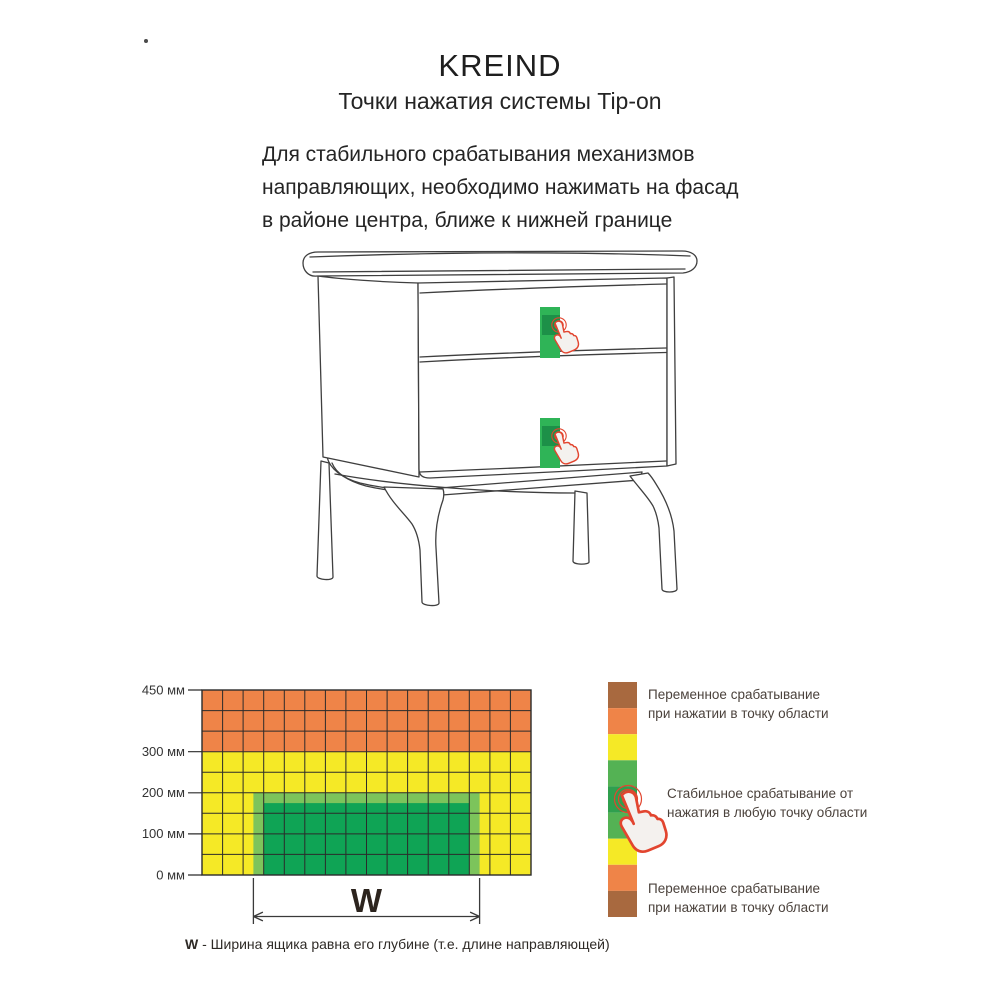  What do you see at coordinates (195, 782) in the screenshot?
I see `y-axis-ticks` at bounding box center [195, 782].